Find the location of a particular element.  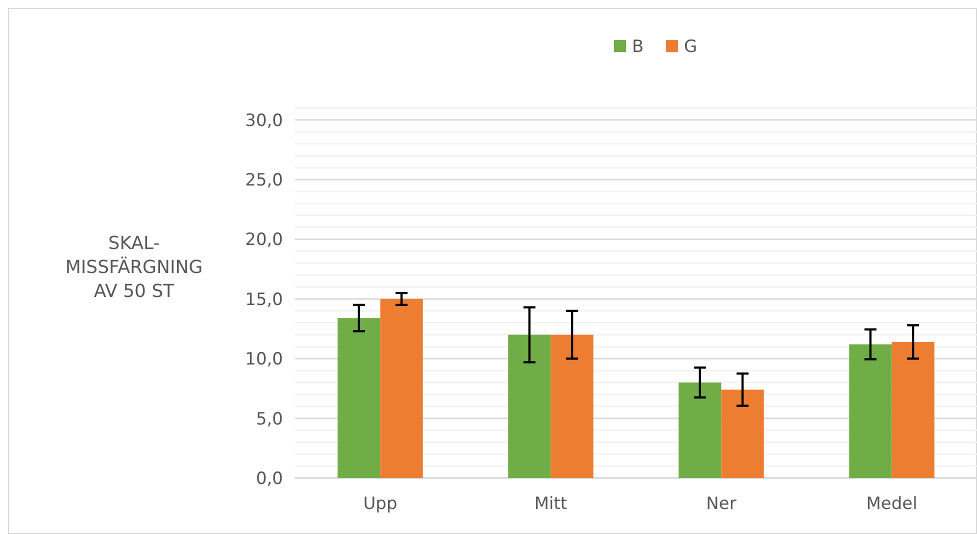

y-axis-title: SKAL-MISSFÄRGNING AV 50 ST is located at coordinates (134, 267).